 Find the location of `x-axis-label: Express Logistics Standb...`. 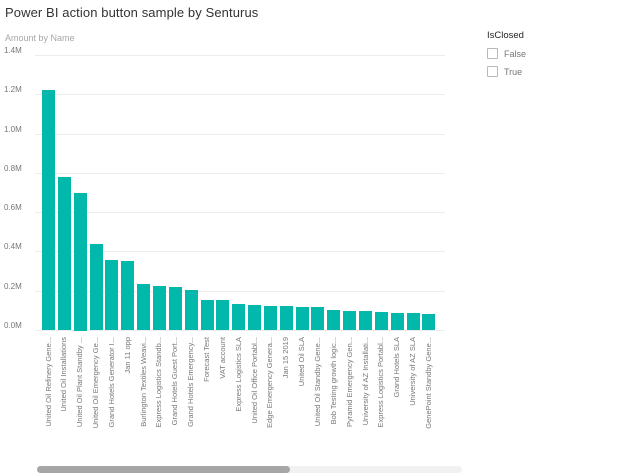

x-axis-label: Express Logistics Standb... is located at coordinates (158, 382).